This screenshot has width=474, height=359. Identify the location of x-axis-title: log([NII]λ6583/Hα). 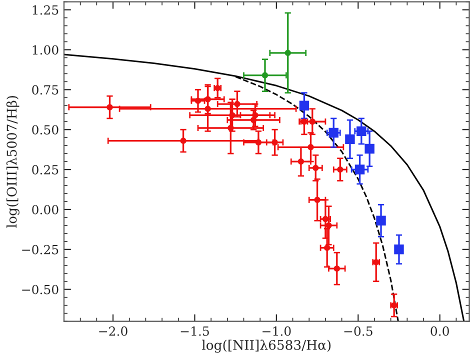
(266, 346).